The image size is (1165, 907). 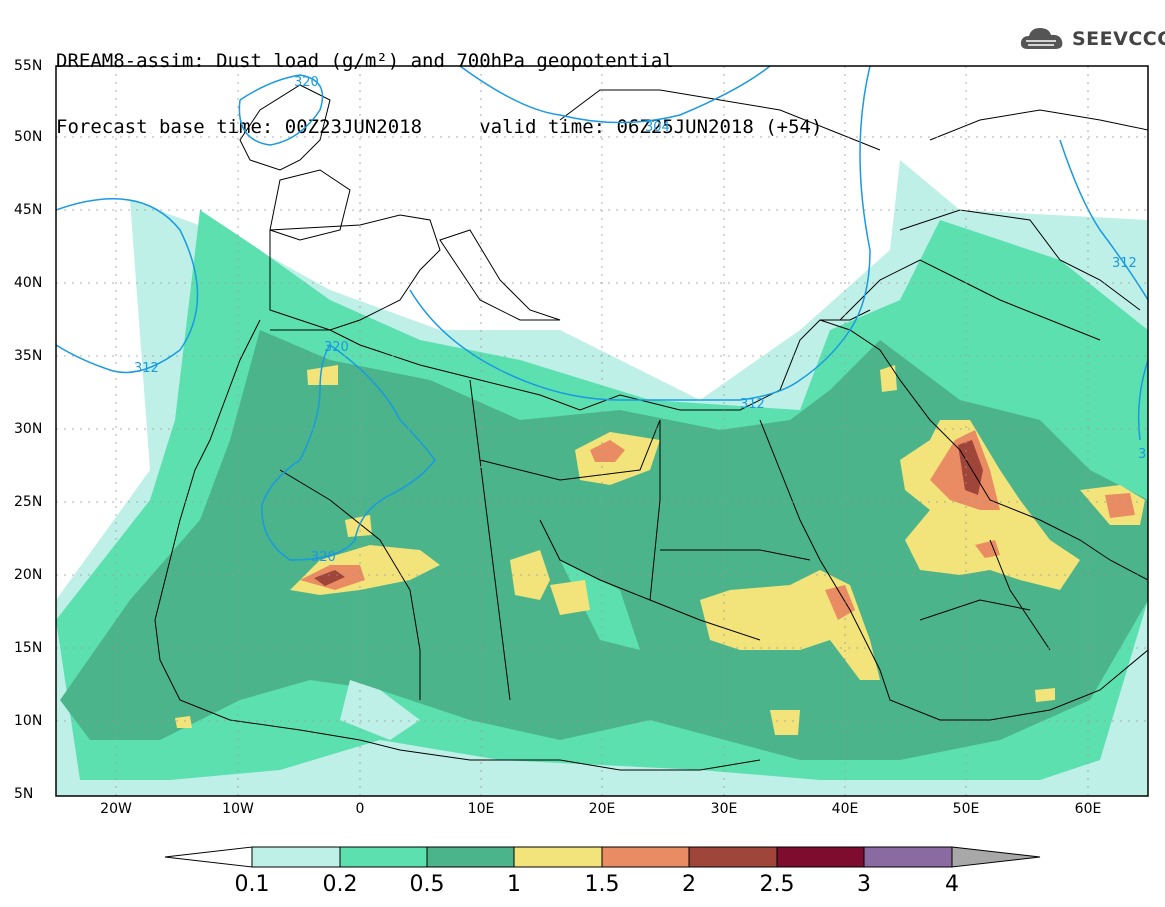 What do you see at coordinates (777, 884) in the screenshot?
I see `colorbar-label-2-5: 2.5` at bounding box center [777, 884].